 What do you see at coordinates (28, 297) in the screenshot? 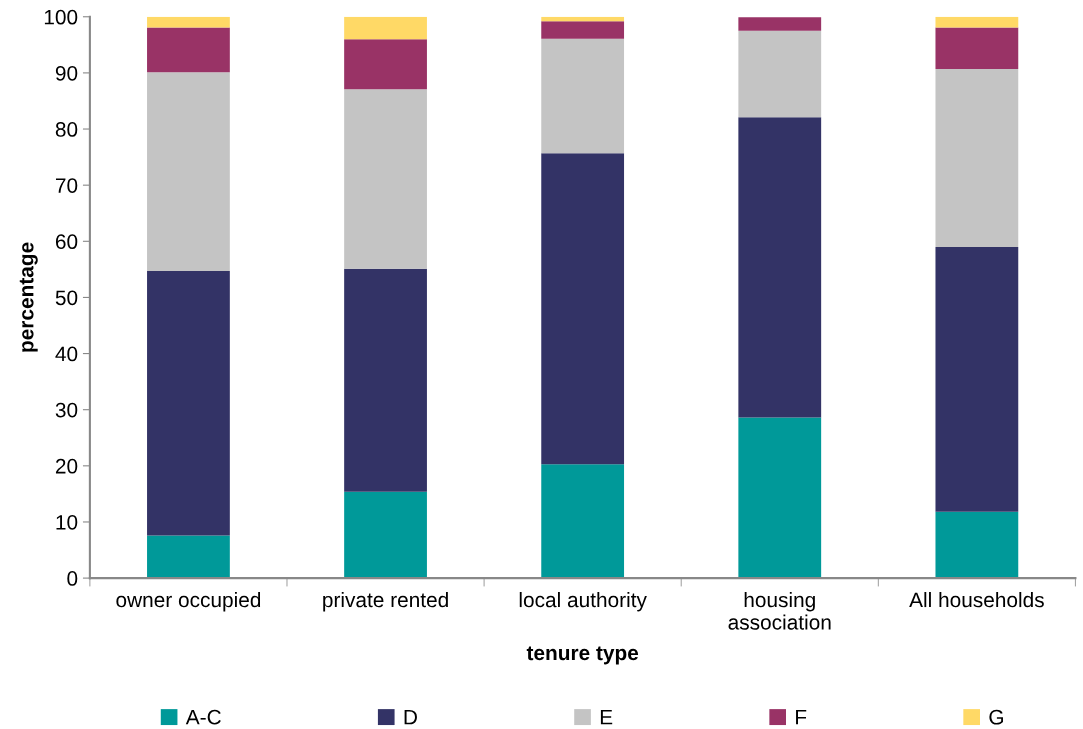
I see `y-axis-title: percentage` at bounding box center [28, 297].